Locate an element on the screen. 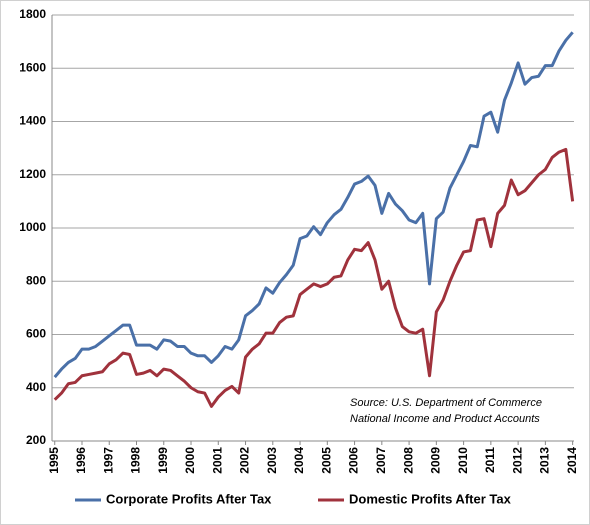 This screenshot has width=590, height=525. y-tick-label: 200 is located at coordinates (36, 440).